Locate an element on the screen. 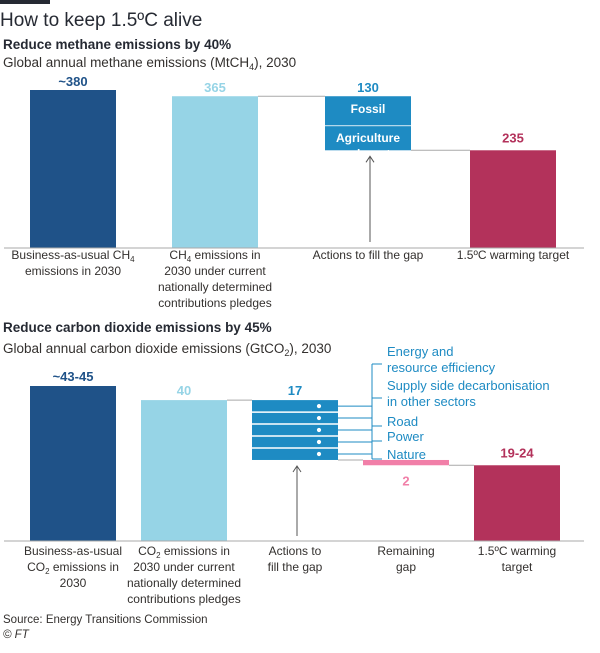 The image size is (600, 653). annotation-0-line2: resource efficiency is located at coordinates (441, 367).